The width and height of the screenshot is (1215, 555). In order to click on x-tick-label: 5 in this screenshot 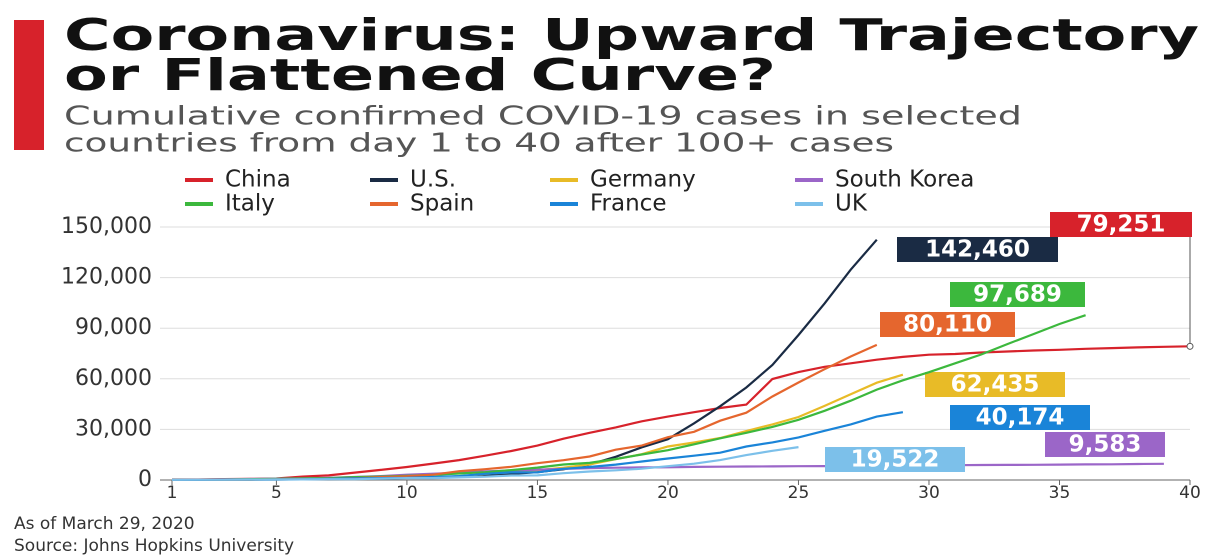, I will do `click(276, 493)`.